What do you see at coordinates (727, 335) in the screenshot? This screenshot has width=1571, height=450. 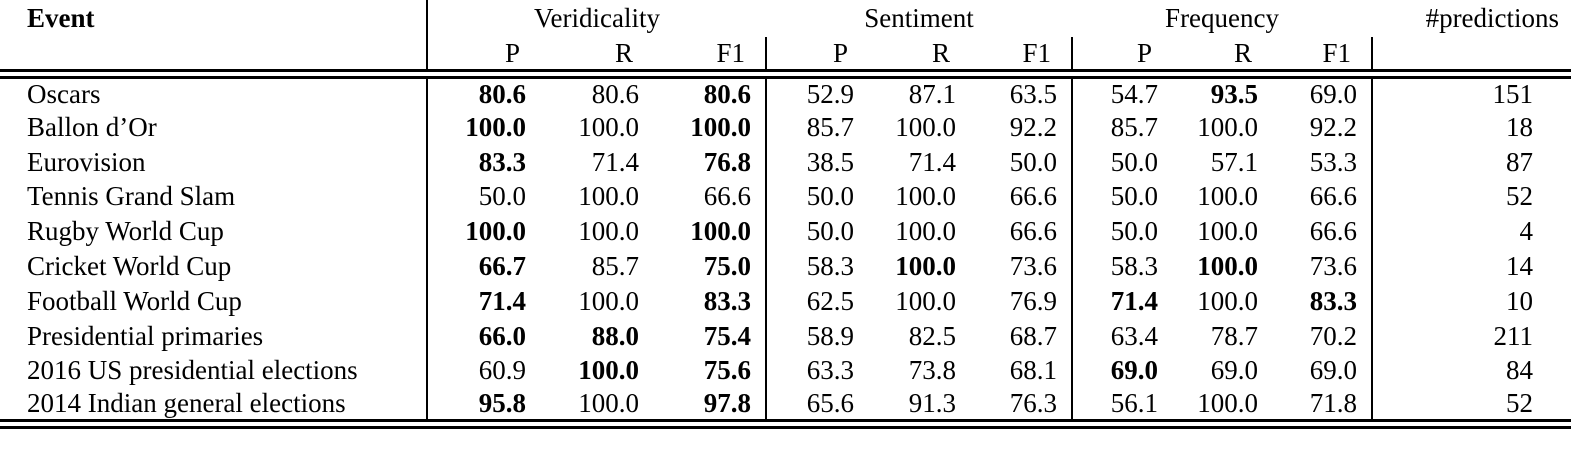 I see `veridicality-f1-value: 75.4` at bounding box center [727, 335].